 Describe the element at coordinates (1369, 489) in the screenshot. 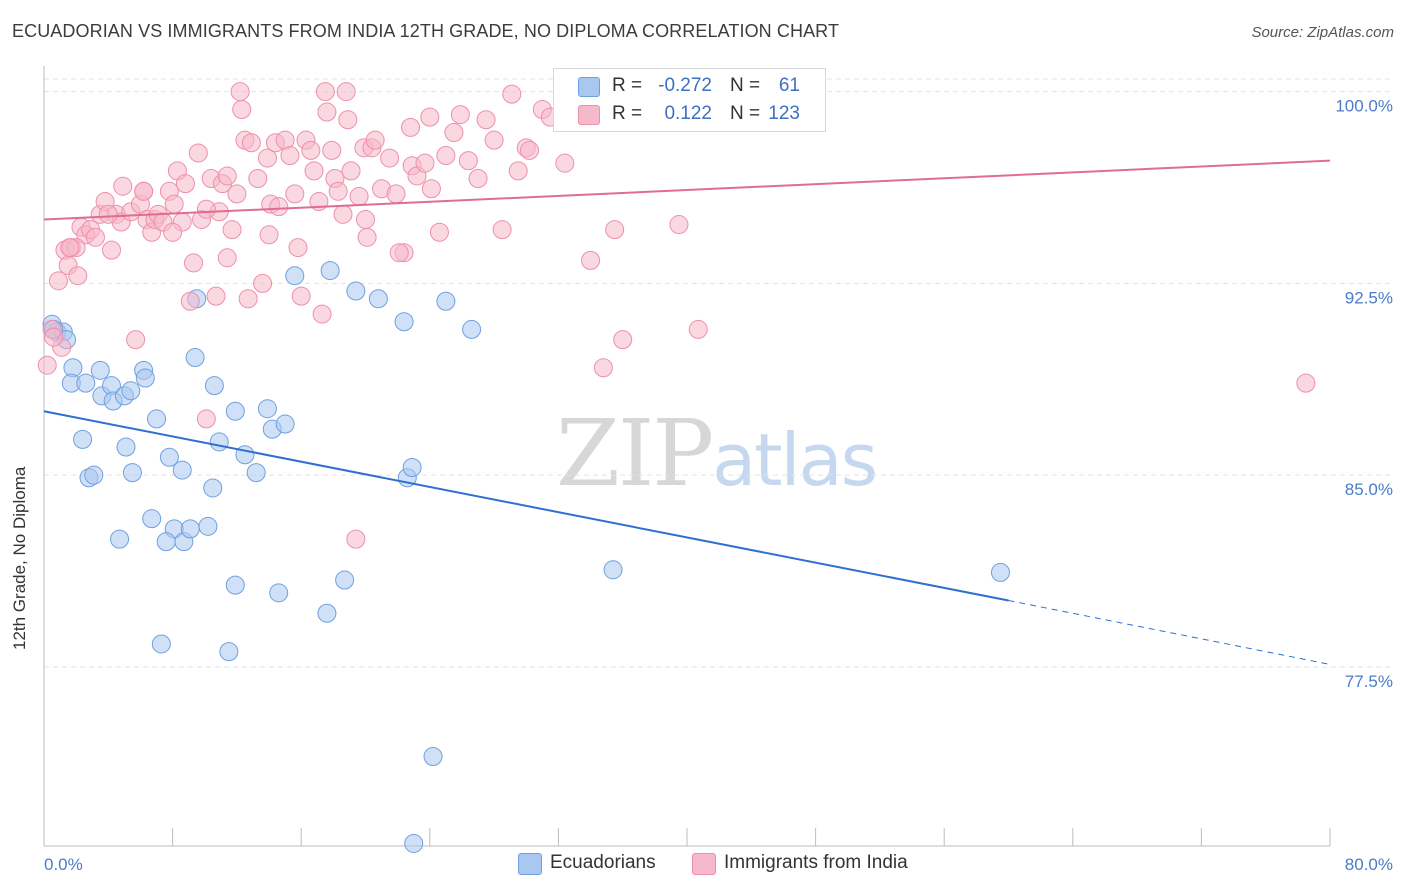

I see `y-tick-label: 85.0%` at that location.